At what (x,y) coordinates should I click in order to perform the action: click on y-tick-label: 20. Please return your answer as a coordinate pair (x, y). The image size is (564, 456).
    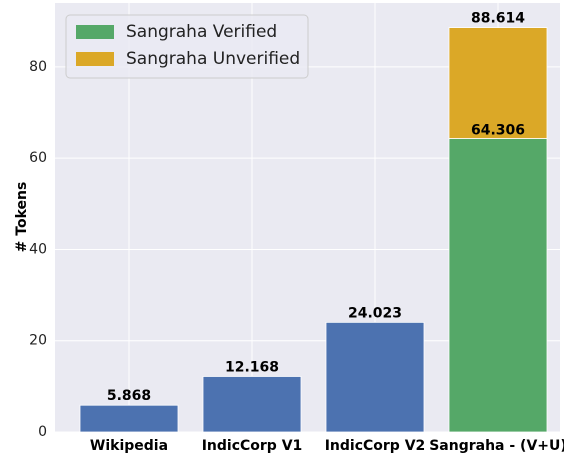
    Looking at the image, I should click on (38, 341).